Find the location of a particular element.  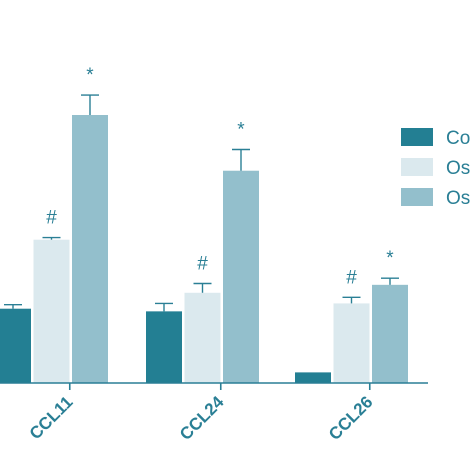

x-tick-label-ccl24: CCL24 is located at coordinates (202, 418).